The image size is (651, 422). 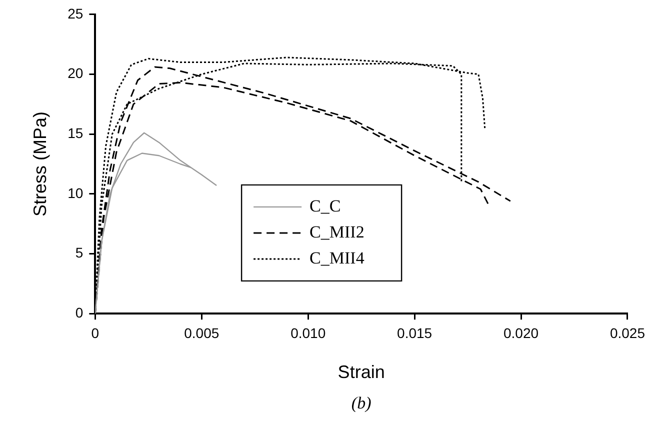 I want to click on x-tick-label: 0.020, so click(x=521, y=332).